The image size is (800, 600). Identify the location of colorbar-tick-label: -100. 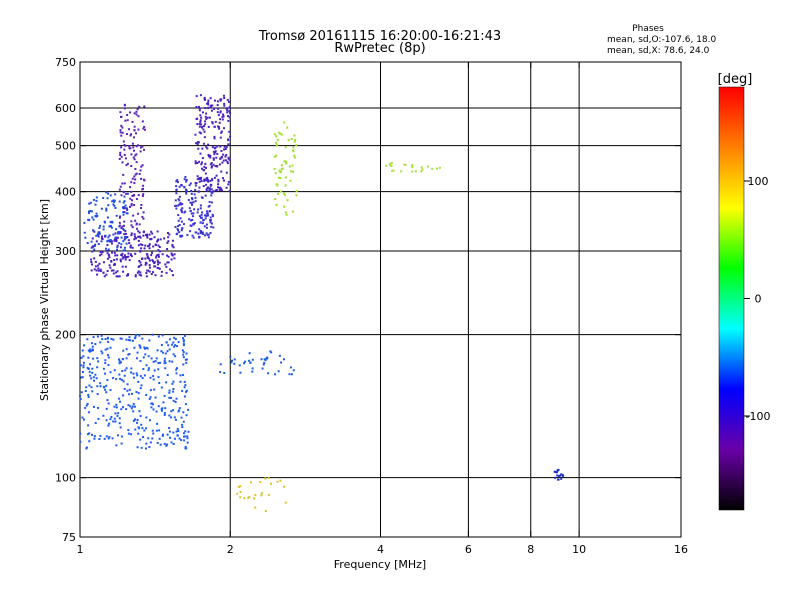
(758, 416).